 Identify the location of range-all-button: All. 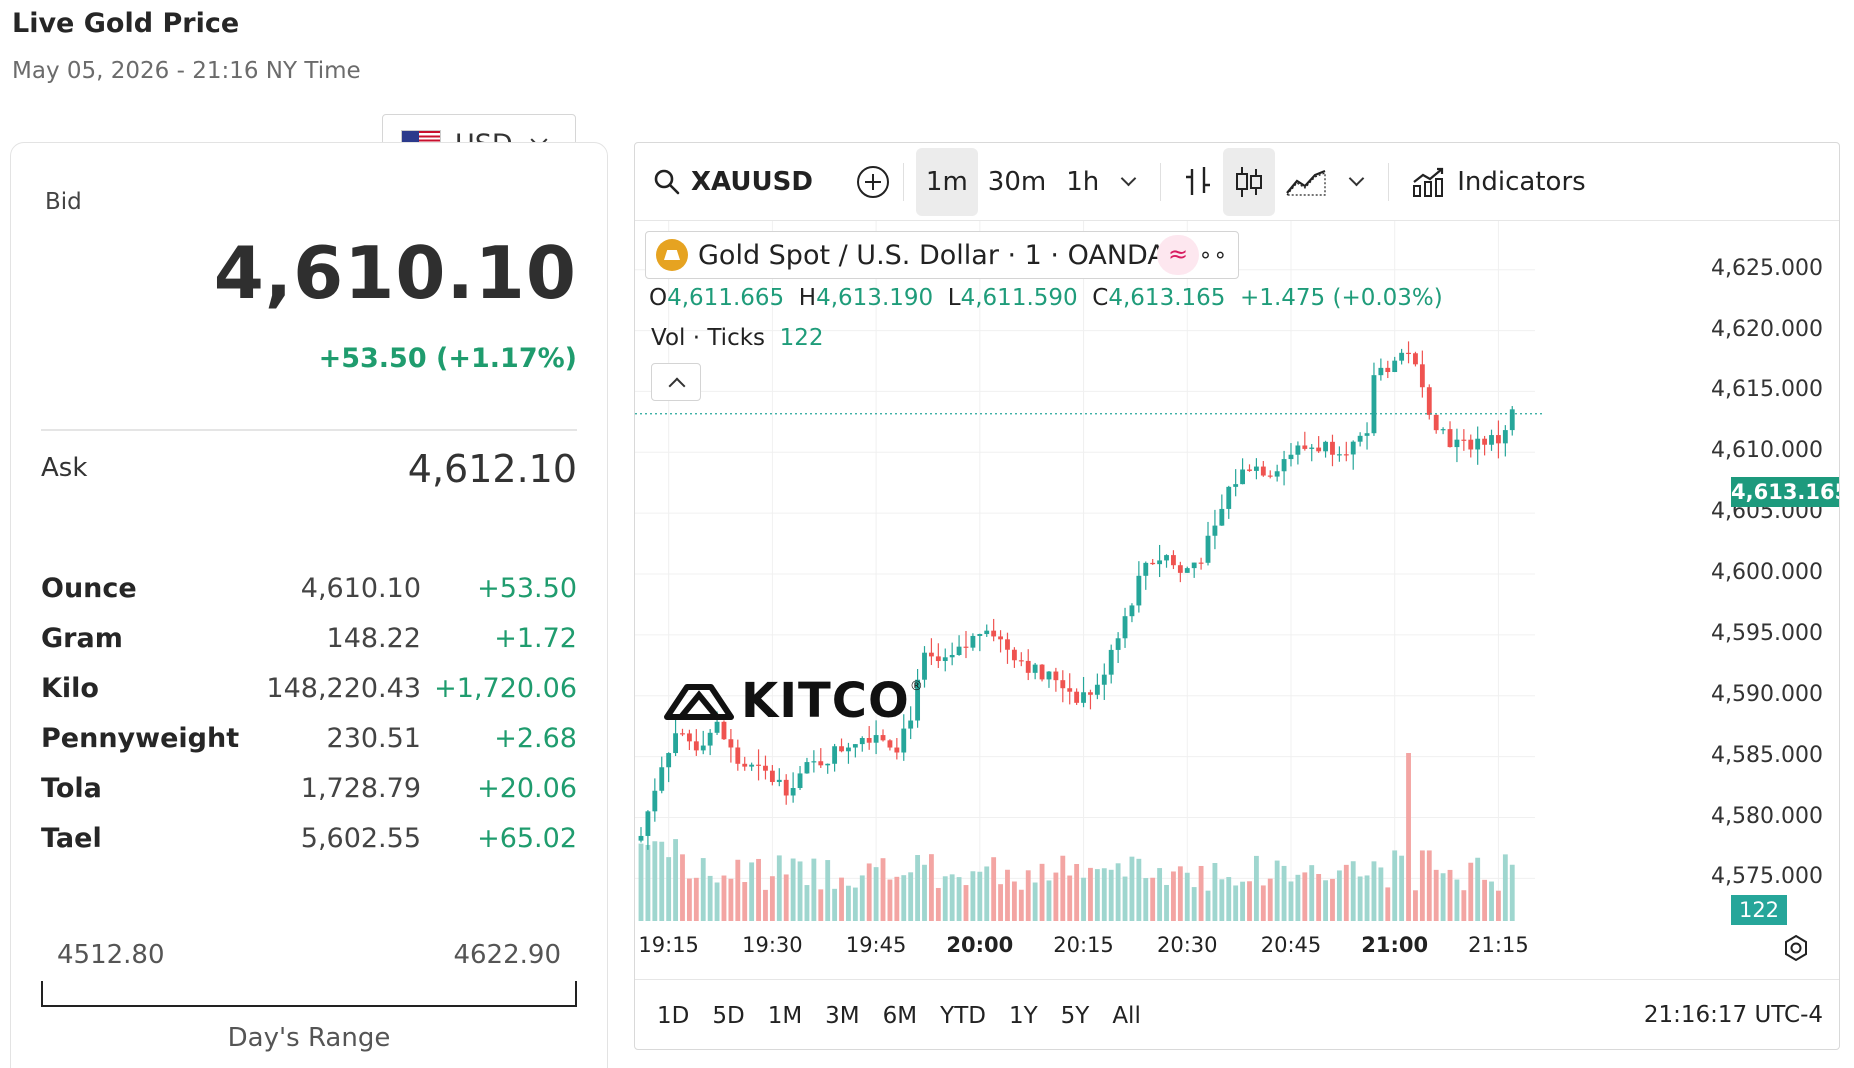
(1126, 1015).